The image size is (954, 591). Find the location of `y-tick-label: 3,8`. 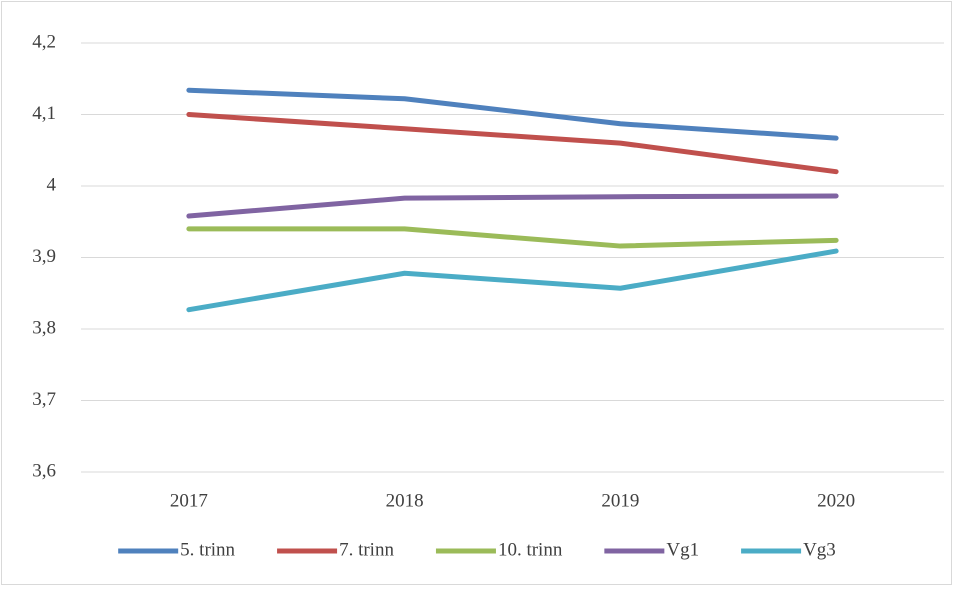

y-tick-label: 3,8 is located at coordinates (44, 327).